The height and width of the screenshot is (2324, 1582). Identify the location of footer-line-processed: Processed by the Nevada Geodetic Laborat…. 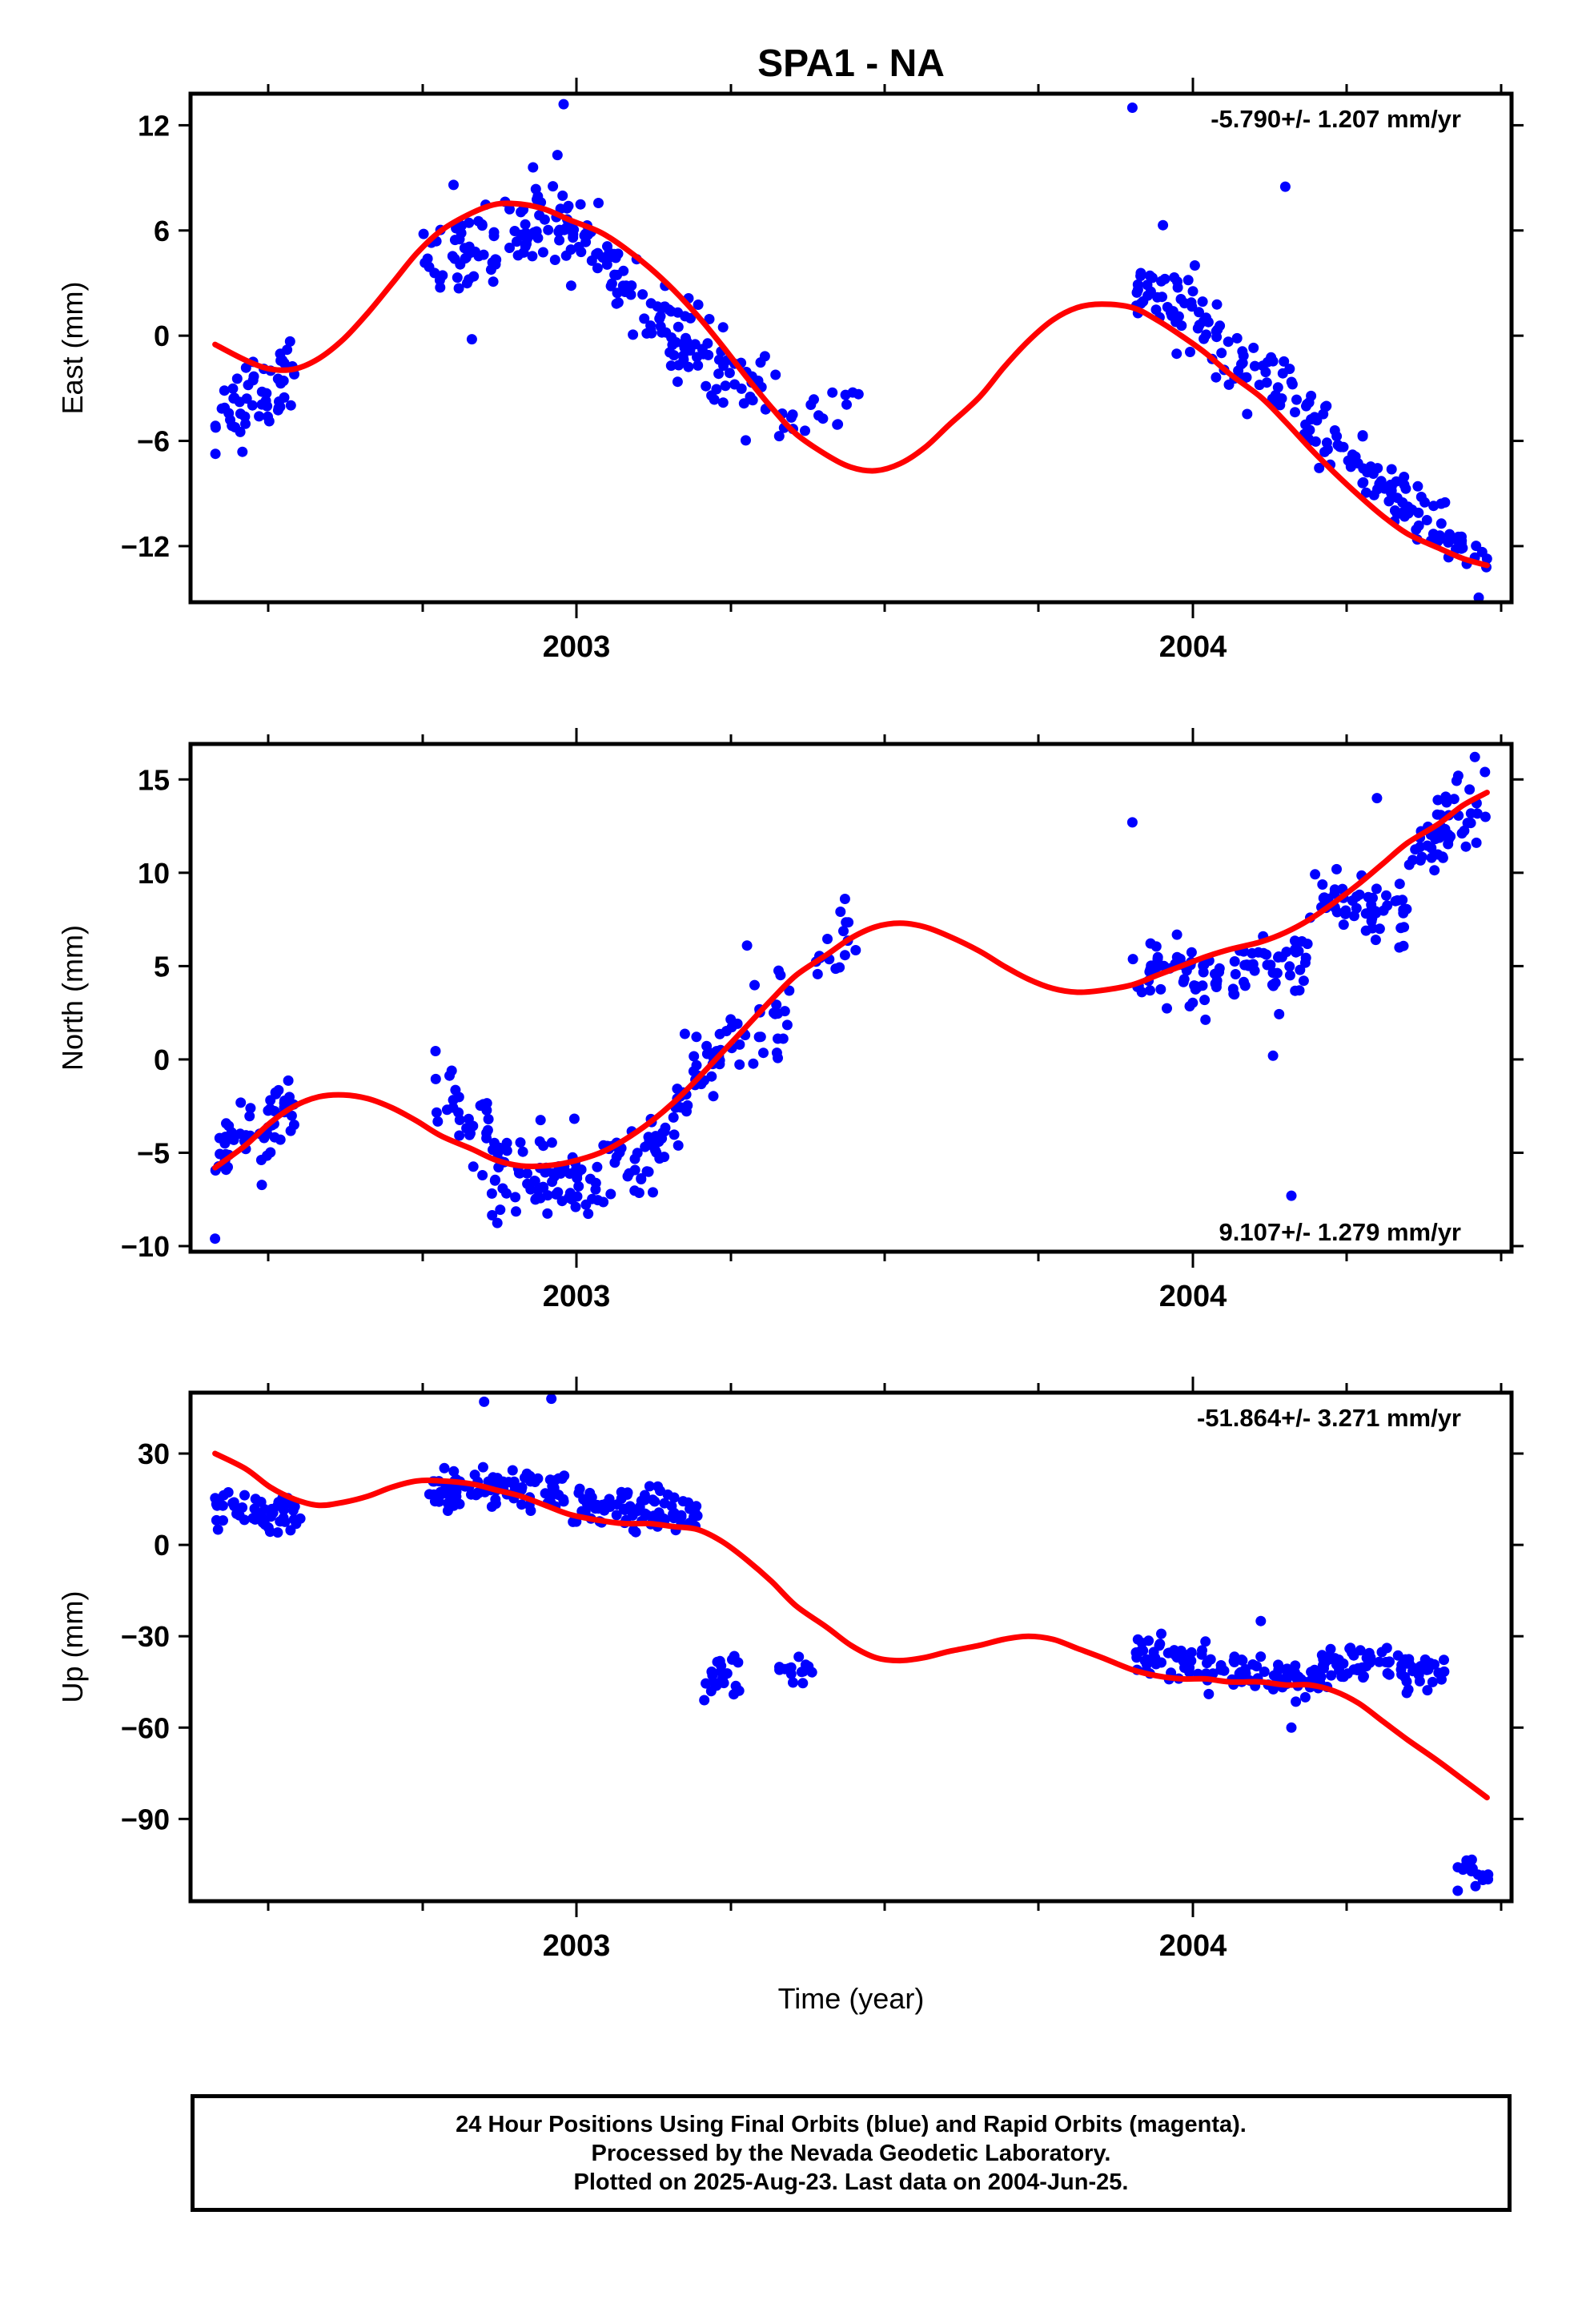
(851, 2153).